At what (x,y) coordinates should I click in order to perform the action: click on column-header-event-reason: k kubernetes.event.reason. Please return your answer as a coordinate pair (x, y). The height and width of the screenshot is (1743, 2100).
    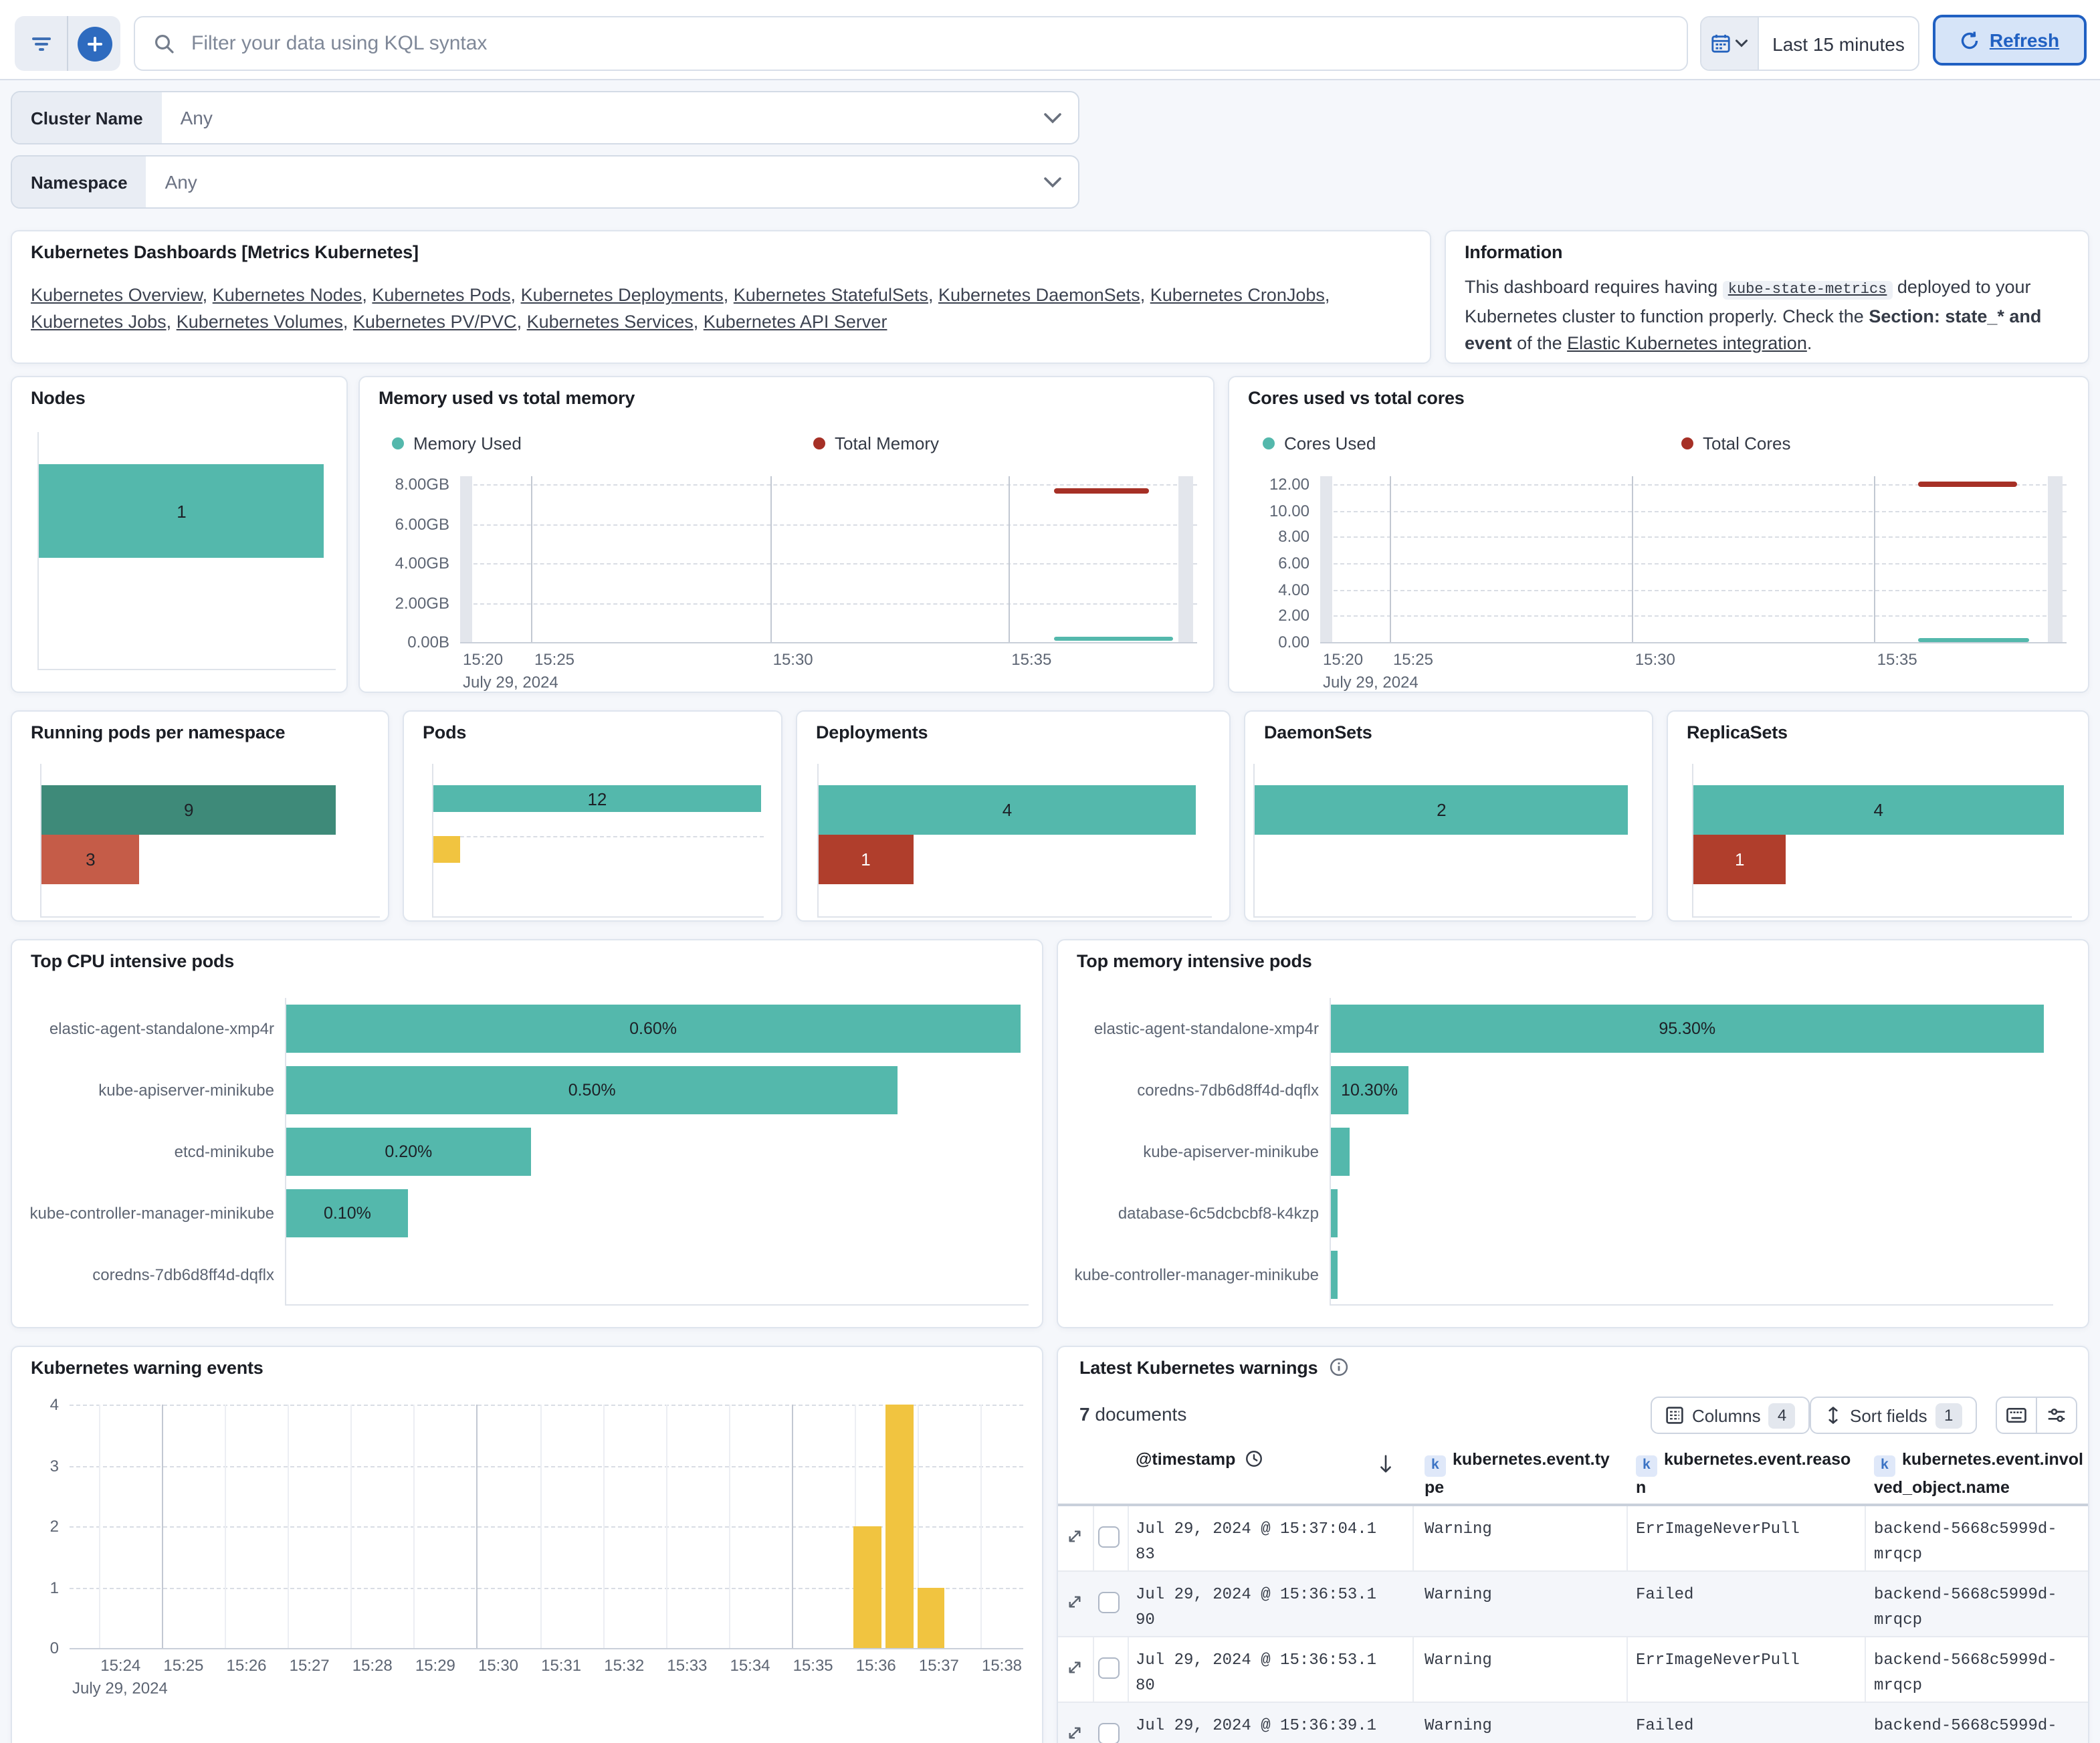
    Looking at the image, I should click on (1743, 1473).